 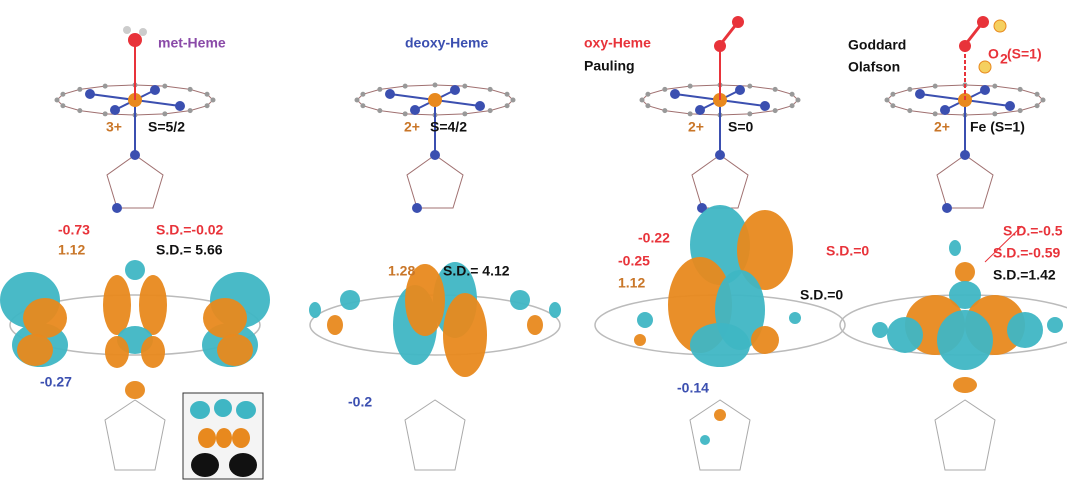 I want to click on label: S.D.= 5.66, so click(x=189, y=250).